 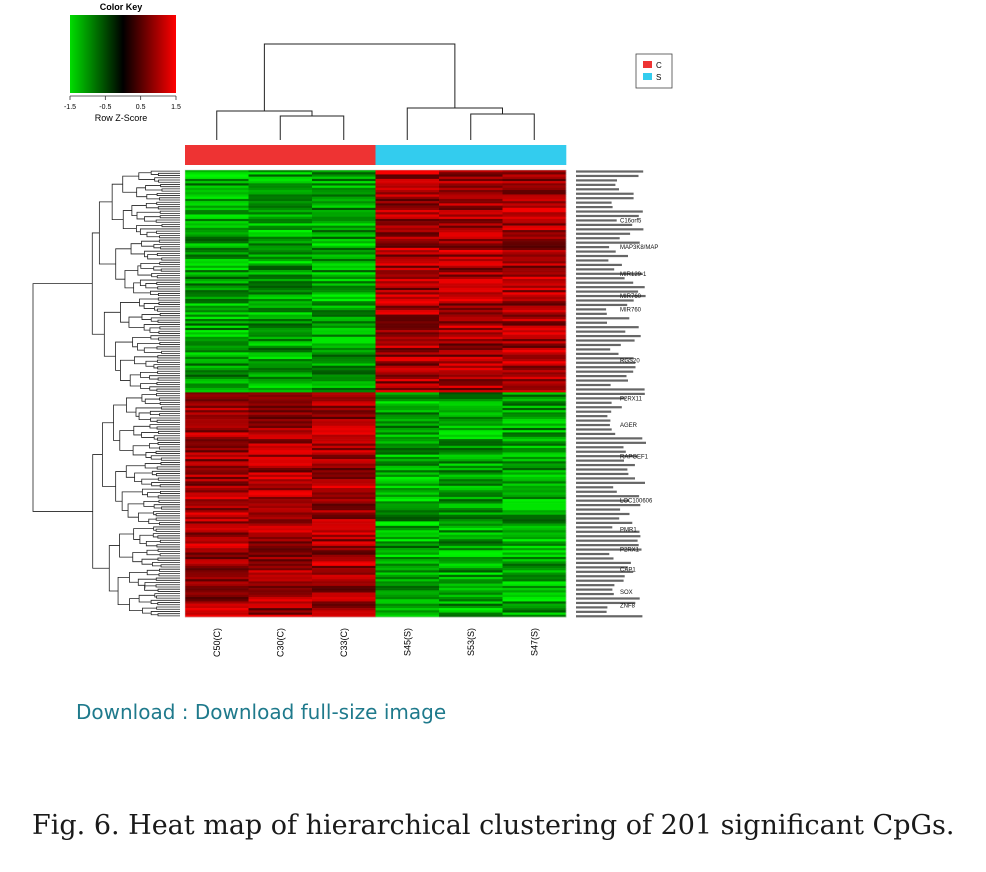 I want to click on column-label: C50(C), so click(x=217, y=642).